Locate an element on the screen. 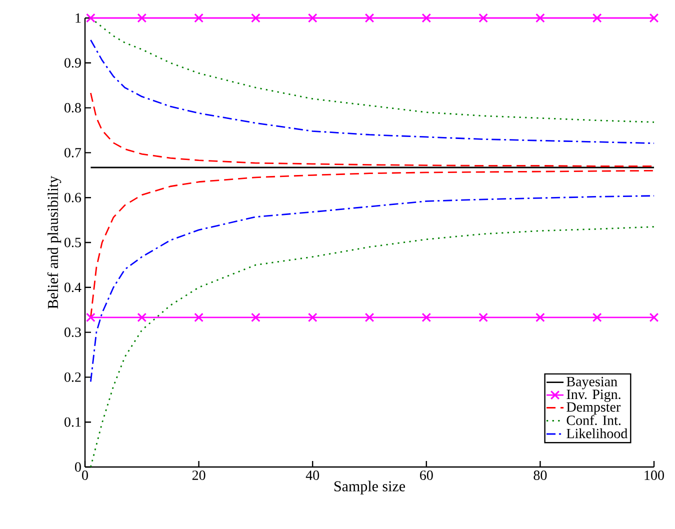 This screenshot has height=529, width=675. legend-label: Conf. Int. is located at coordinates (593, 420).